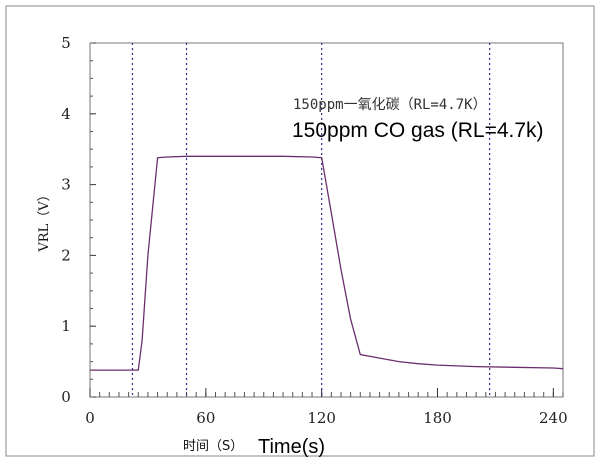 Image resolution: width=602 pixels, height=464 pixels. Describe the element at coordinates (213, 446) in the screenshot. I see `x-axis-label-cn: 时间（S）` at that location.